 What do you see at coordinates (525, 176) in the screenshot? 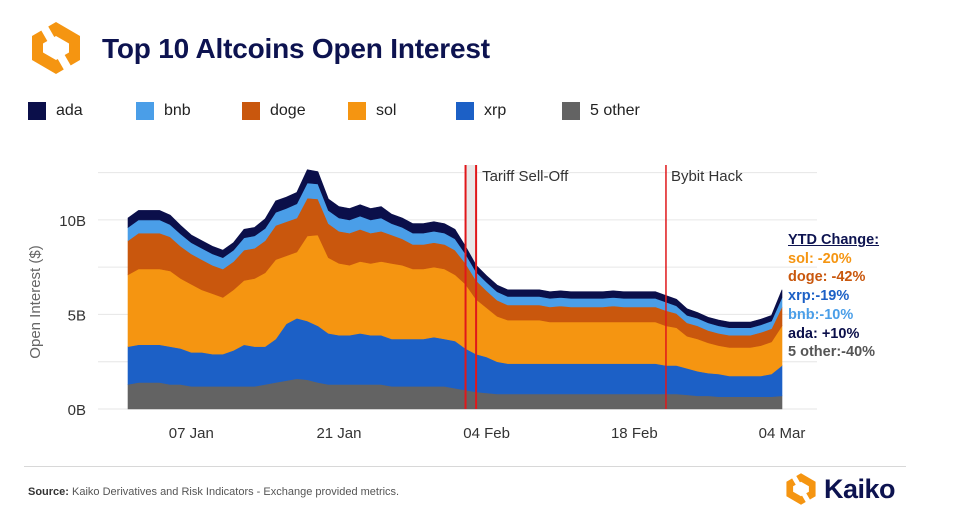
I see `event-label-tariff-sell-off: Tariff Sell-Off` at bounding box center [525, 176].